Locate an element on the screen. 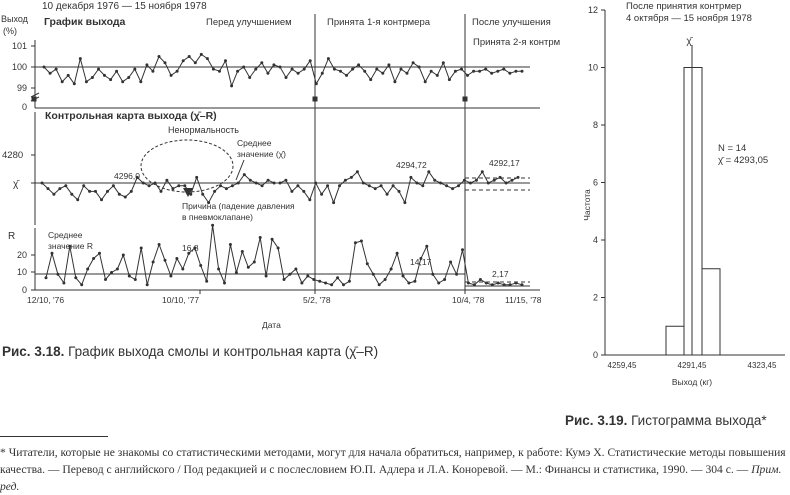  range-tick-0: 0 is located at coordinates (24, 290).